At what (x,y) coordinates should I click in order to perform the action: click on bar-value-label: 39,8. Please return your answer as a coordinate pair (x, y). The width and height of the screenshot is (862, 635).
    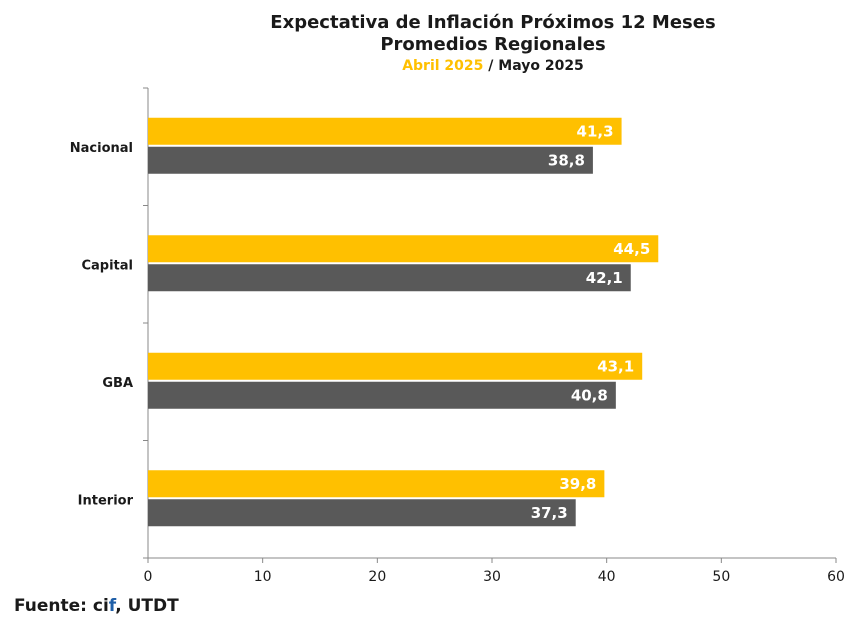
    Looking at the image, I should click on (577, 484).